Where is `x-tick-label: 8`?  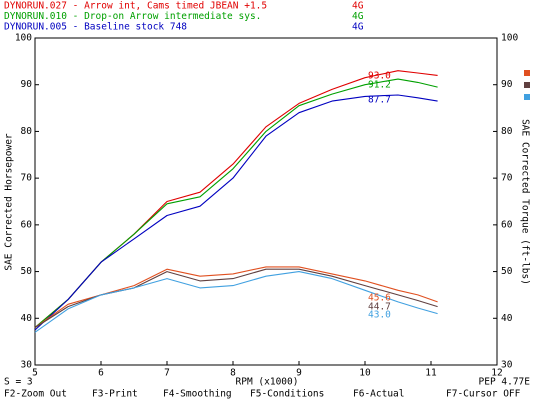 x-tick-label: 8 is located at coordinates (233, 373).